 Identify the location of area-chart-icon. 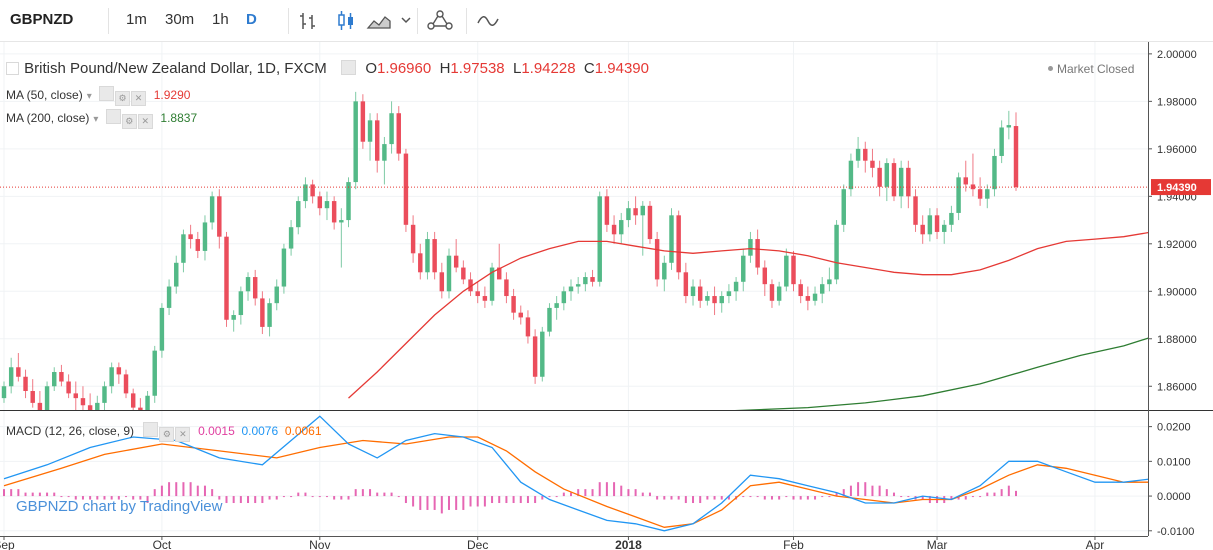
(379, 21).